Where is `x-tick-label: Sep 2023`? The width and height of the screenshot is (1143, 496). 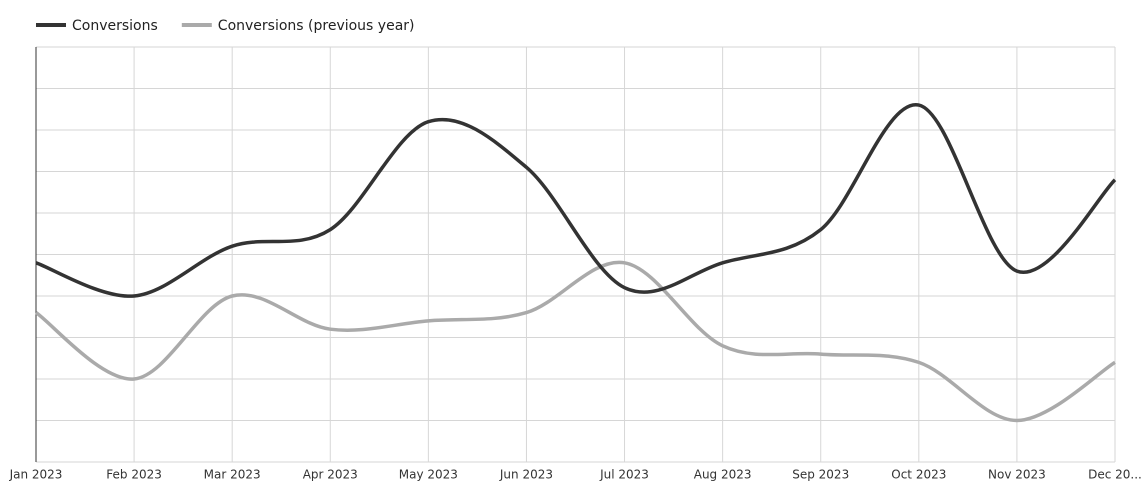 x-tick-label: Sep 2023 is located at coordinates (820, 475).